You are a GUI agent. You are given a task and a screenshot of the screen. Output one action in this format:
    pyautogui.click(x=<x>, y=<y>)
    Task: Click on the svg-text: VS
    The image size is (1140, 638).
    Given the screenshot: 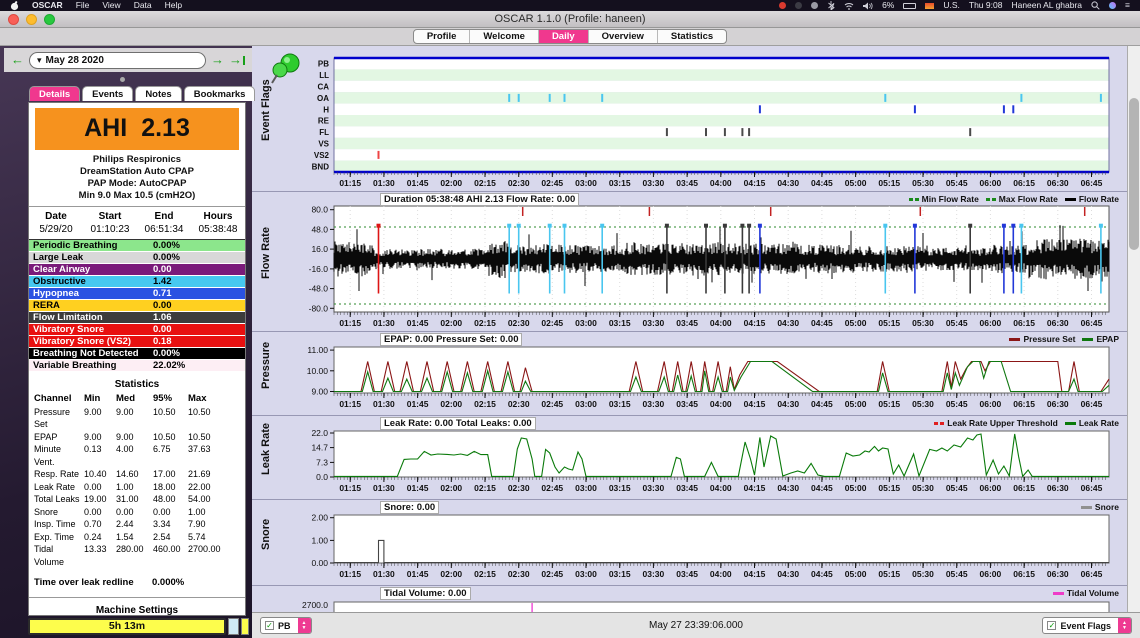 What is the action you would take?
    pyautogui.click(x=323, y=144)
    